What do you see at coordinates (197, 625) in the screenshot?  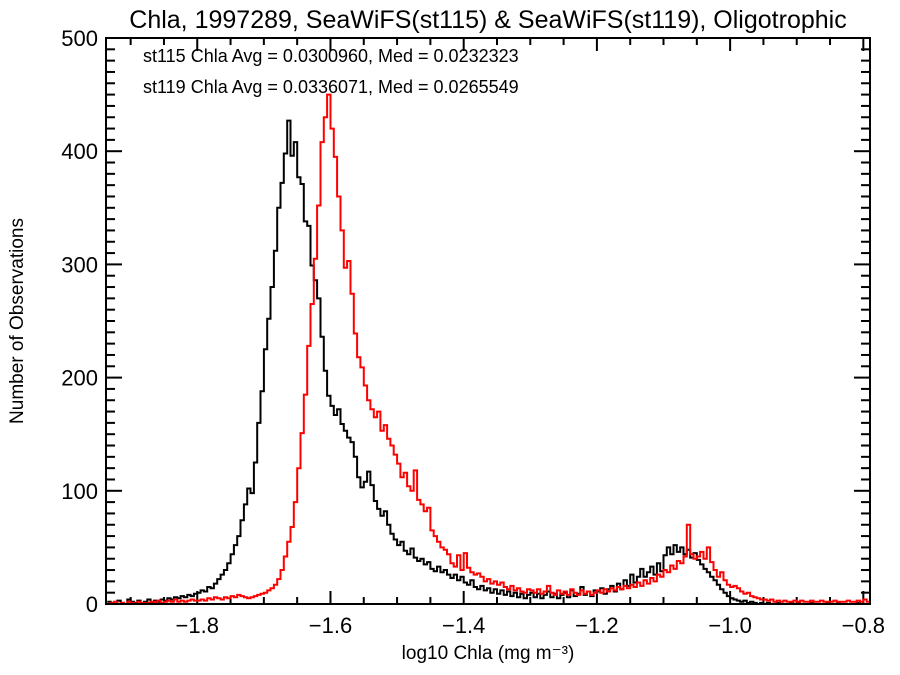 I see `x-tick-label: −1.8` at bounding box center [197, 625].